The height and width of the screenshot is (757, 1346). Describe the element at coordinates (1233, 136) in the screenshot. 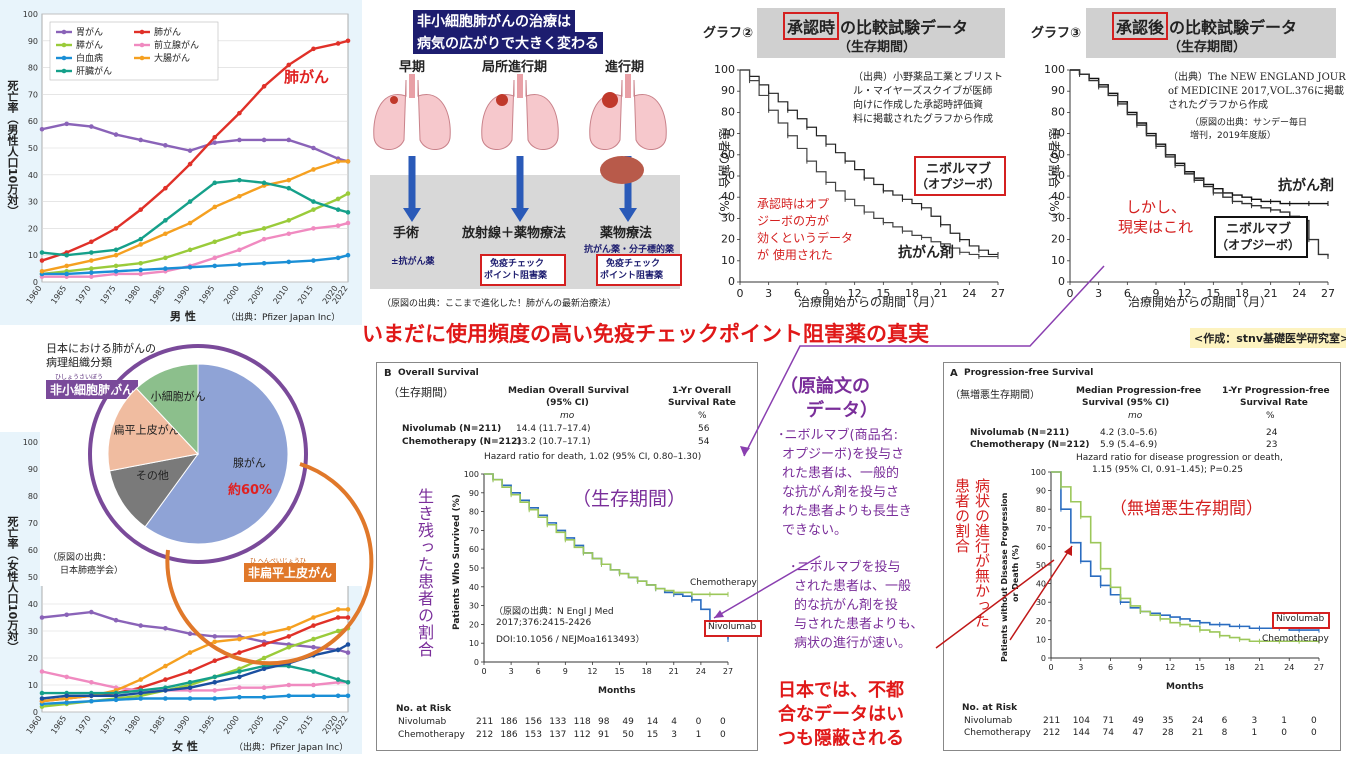

I see `graph3-source-5: 増刊，2019年度版）` at that location.